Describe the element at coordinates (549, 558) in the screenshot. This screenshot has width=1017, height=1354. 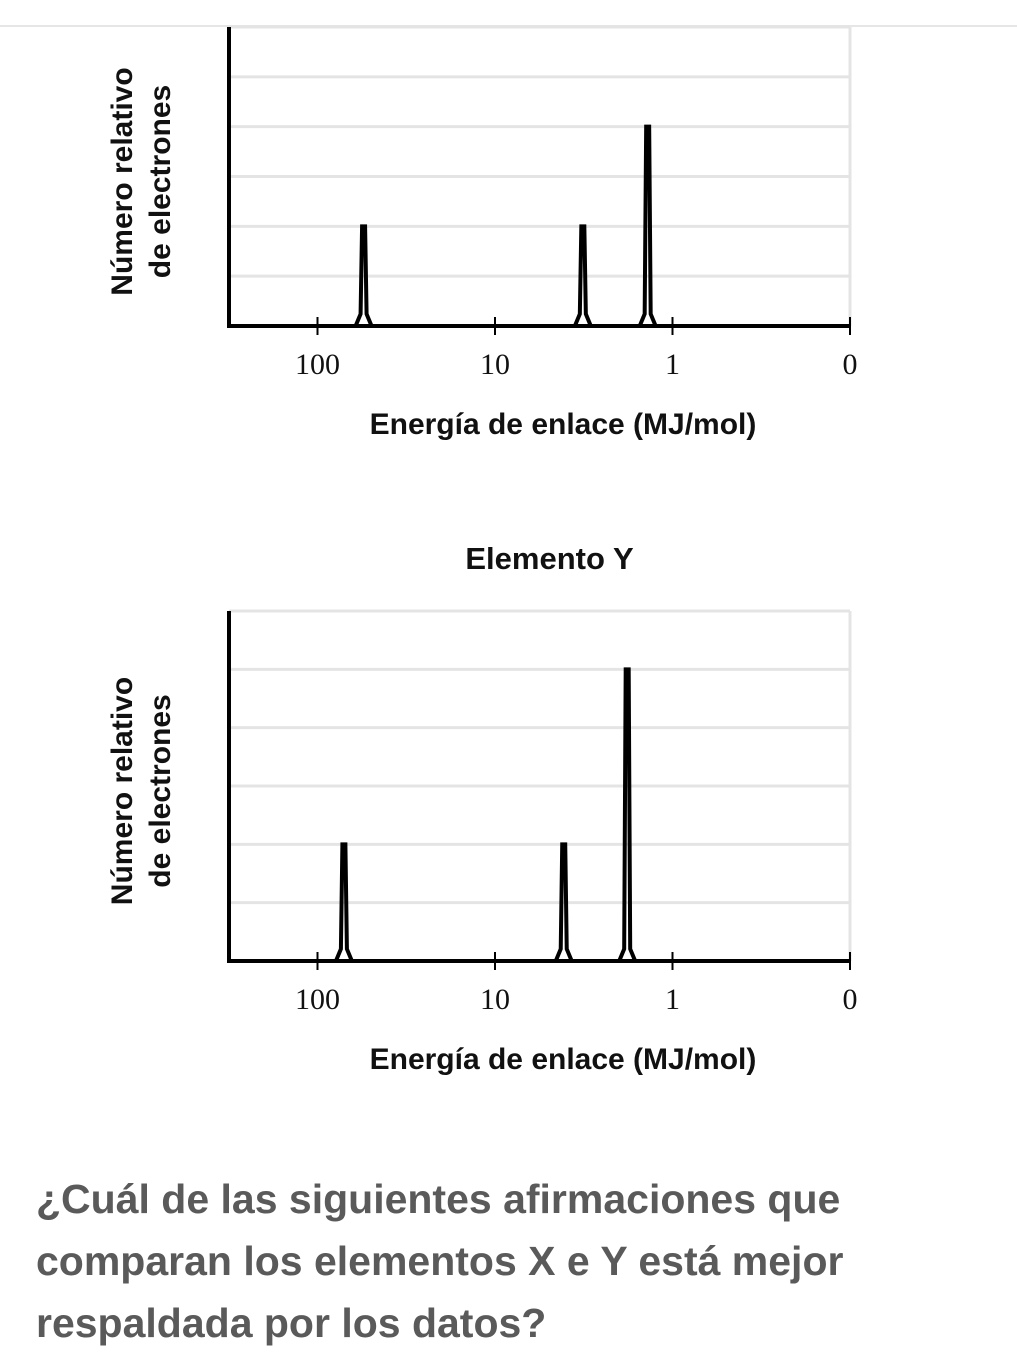
I see `chart-title: Elemento Y` at that location.